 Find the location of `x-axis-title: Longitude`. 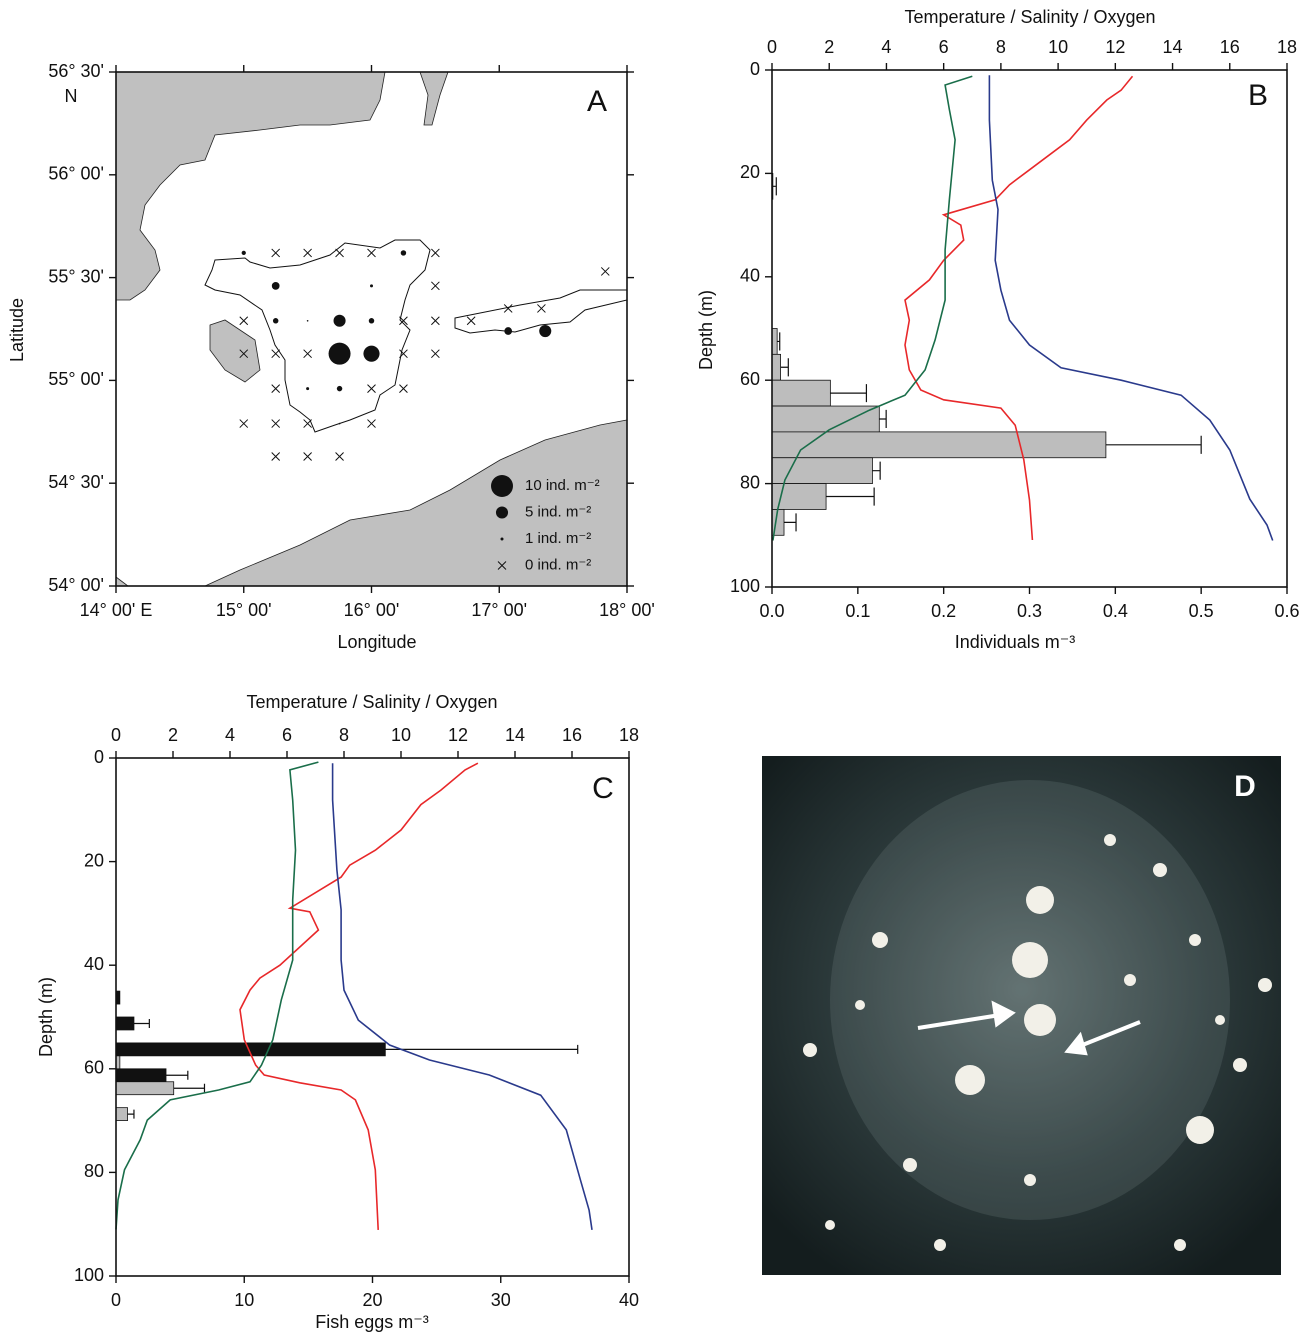

x-axis-title: Longitude is located at coordinates (376, 642).